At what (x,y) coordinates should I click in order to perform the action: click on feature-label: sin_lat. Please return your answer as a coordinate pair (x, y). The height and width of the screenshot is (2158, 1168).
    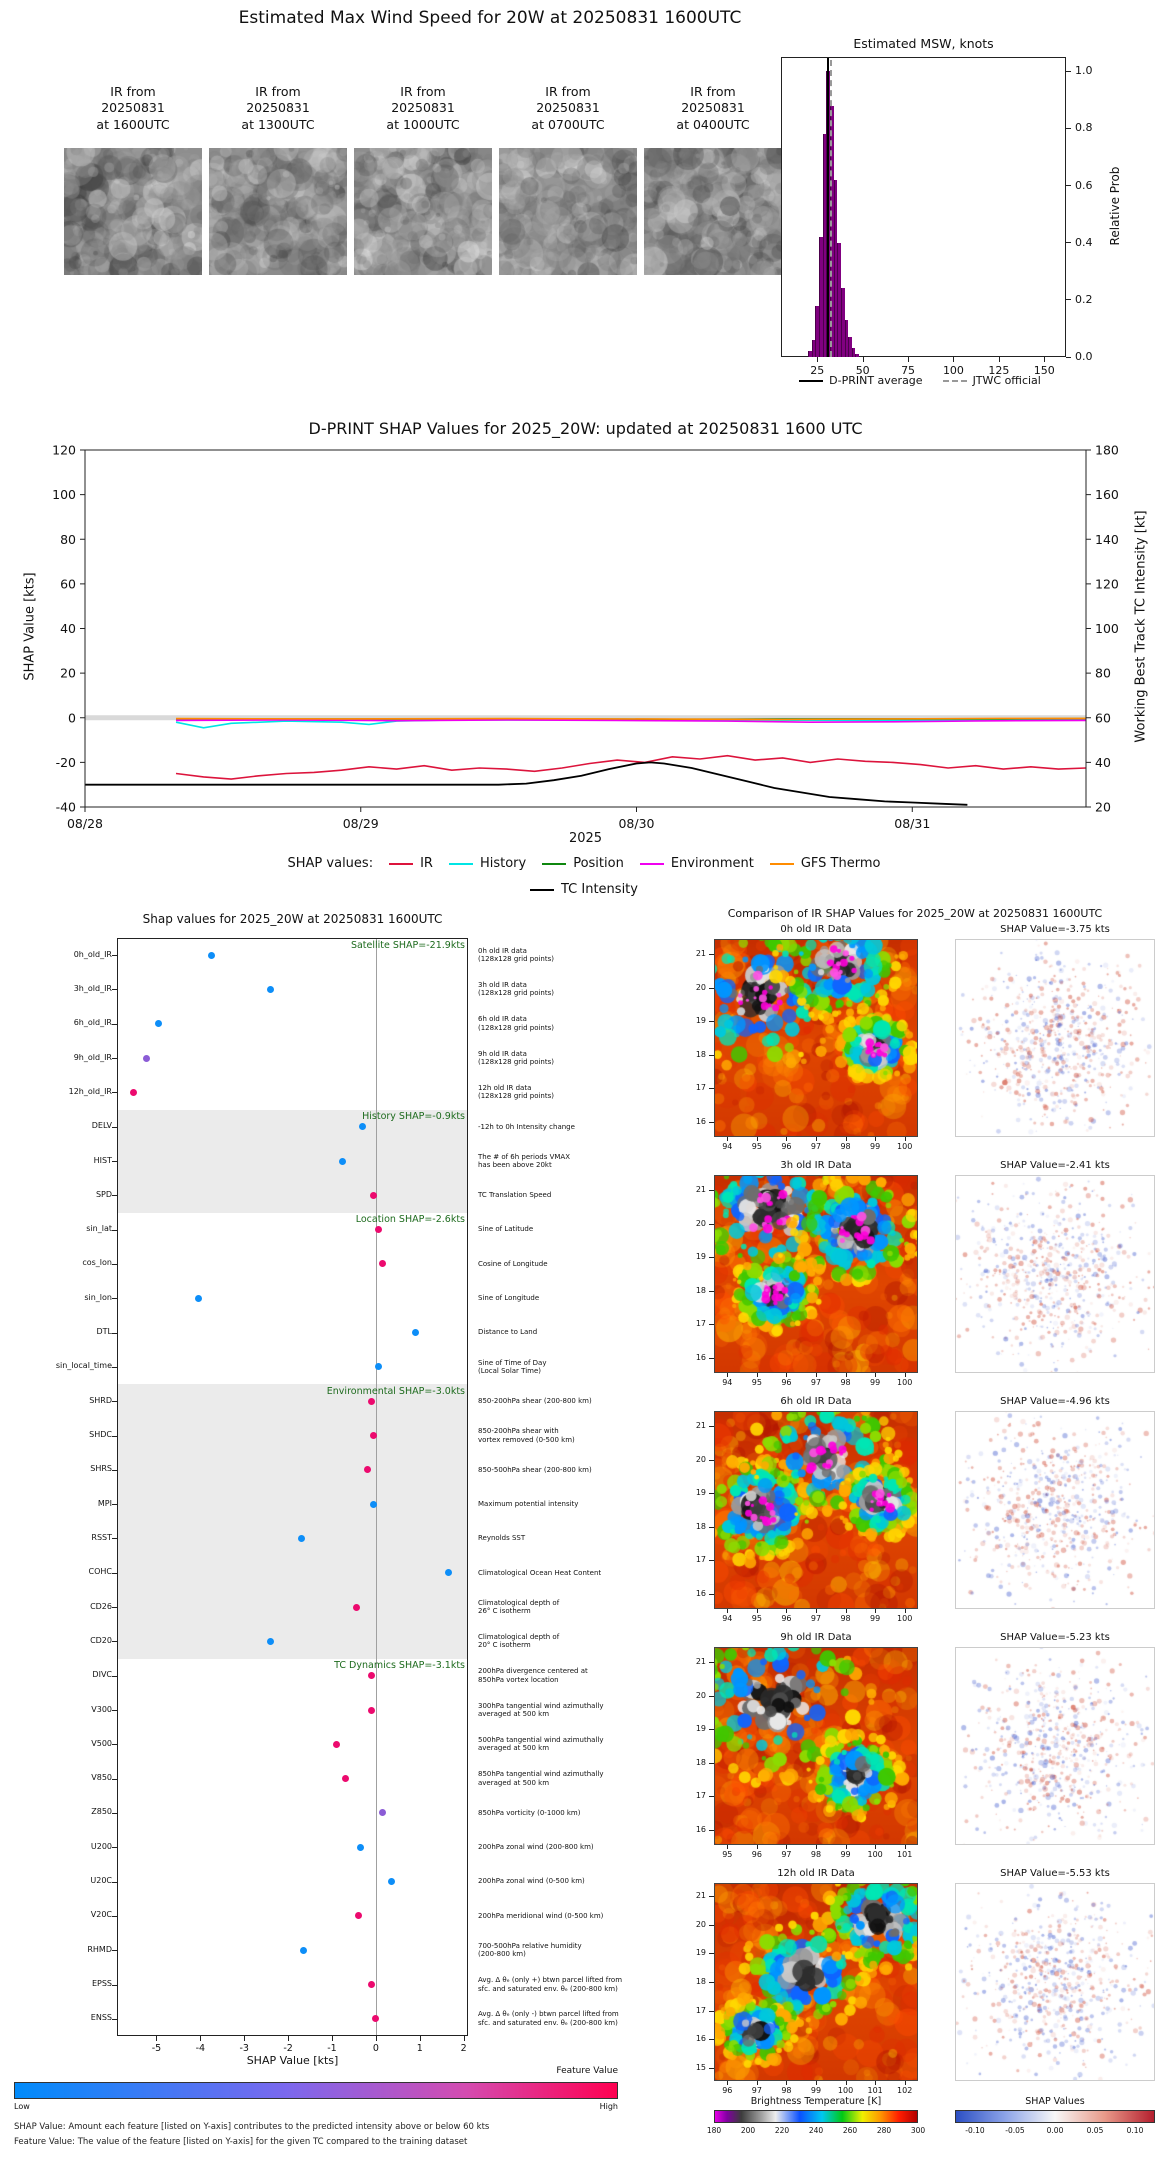
    Looking at the image, I should click on (99, 1229).